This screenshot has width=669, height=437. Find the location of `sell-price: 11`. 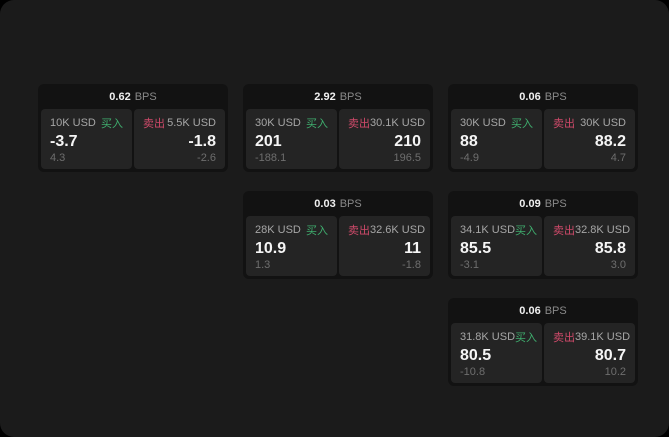

sell-price: 11 is located at coordinates (412, 248).